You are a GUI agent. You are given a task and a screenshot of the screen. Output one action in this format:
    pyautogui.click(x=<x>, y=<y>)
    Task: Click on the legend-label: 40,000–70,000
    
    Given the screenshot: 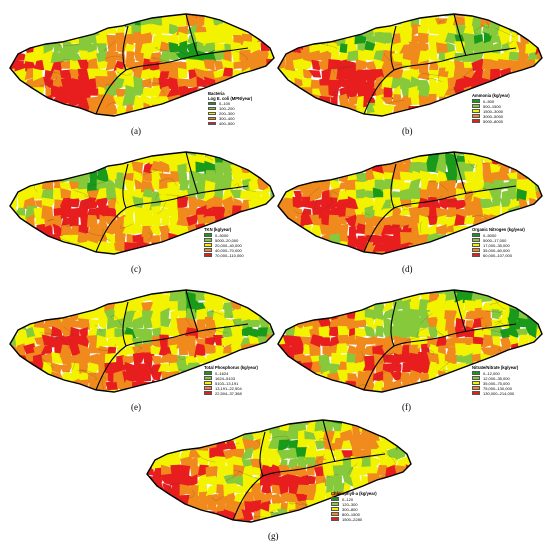 What is the action you would take?
    pyautogui.click(x=228, y=250)
    